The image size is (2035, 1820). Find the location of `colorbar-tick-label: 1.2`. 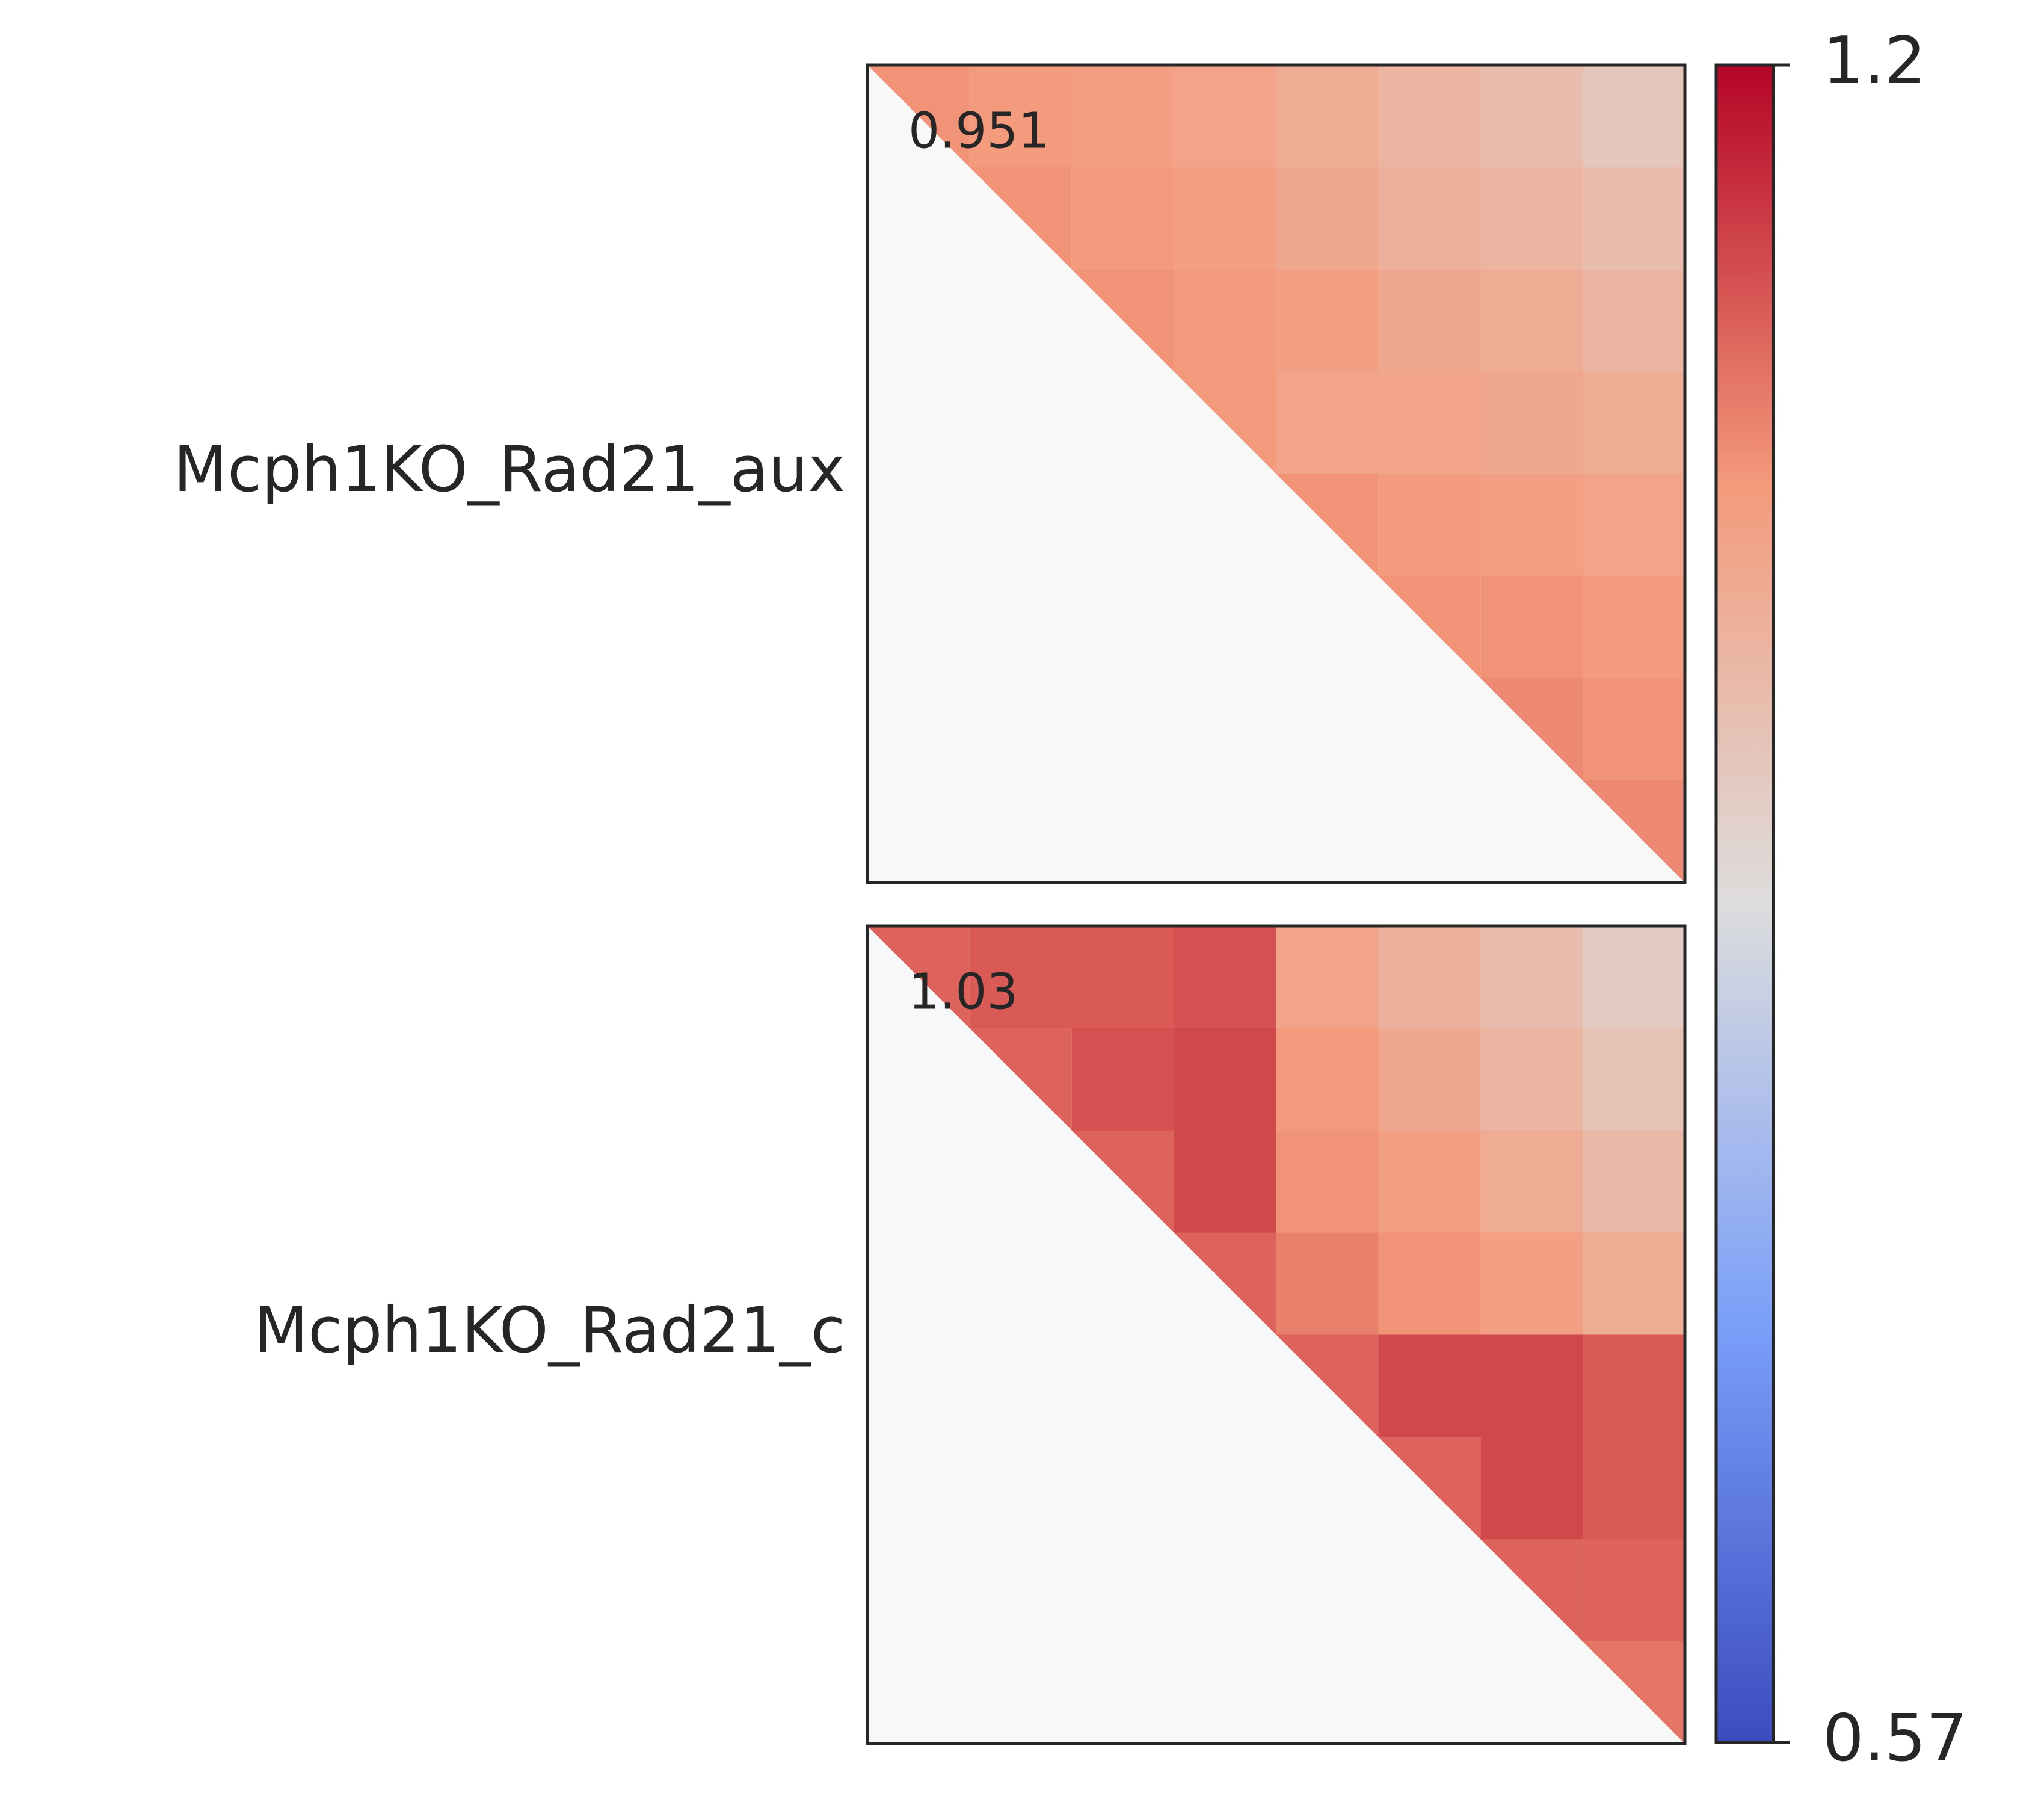

colorbar-tick-label: 1.2 is located at coordinates (1875, 61).